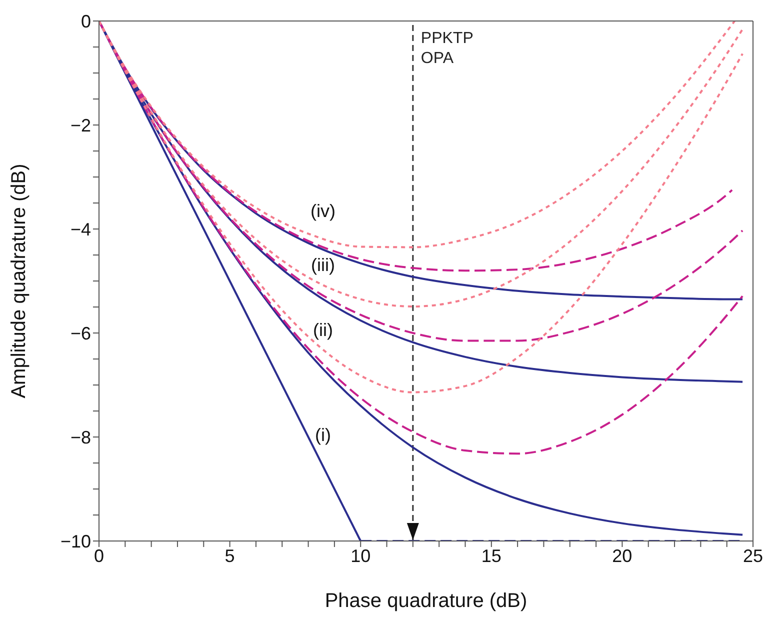  Describe the element at coordinates (323, 265) in the screenshot. I see `annotation: (iii)` at that location.